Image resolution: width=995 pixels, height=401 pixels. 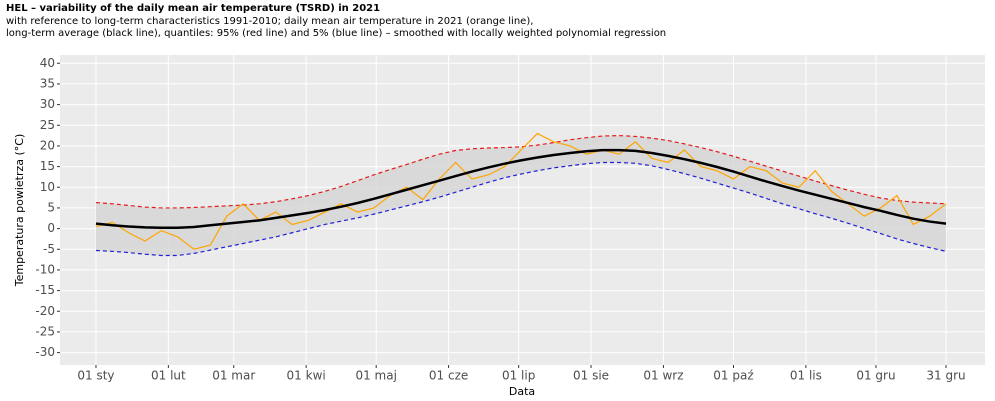 I want to click on y-axis-label: Temperatura powietrza (°C), so click(x=19, y=211).